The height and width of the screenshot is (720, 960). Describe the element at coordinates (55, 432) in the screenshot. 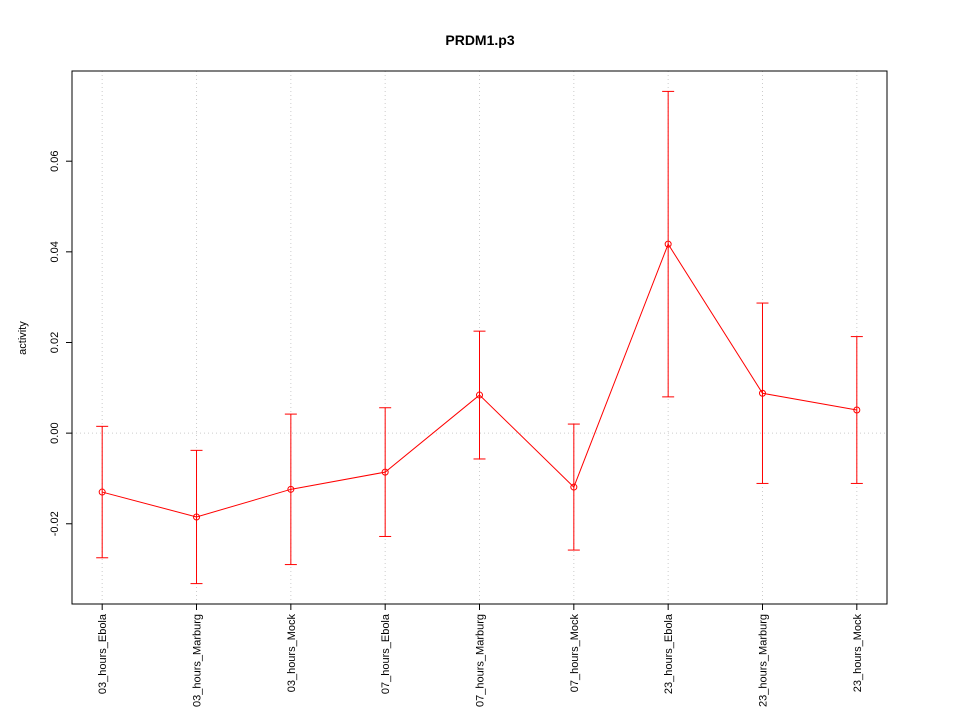

I see `y-tick-label: 0.00` at that location.